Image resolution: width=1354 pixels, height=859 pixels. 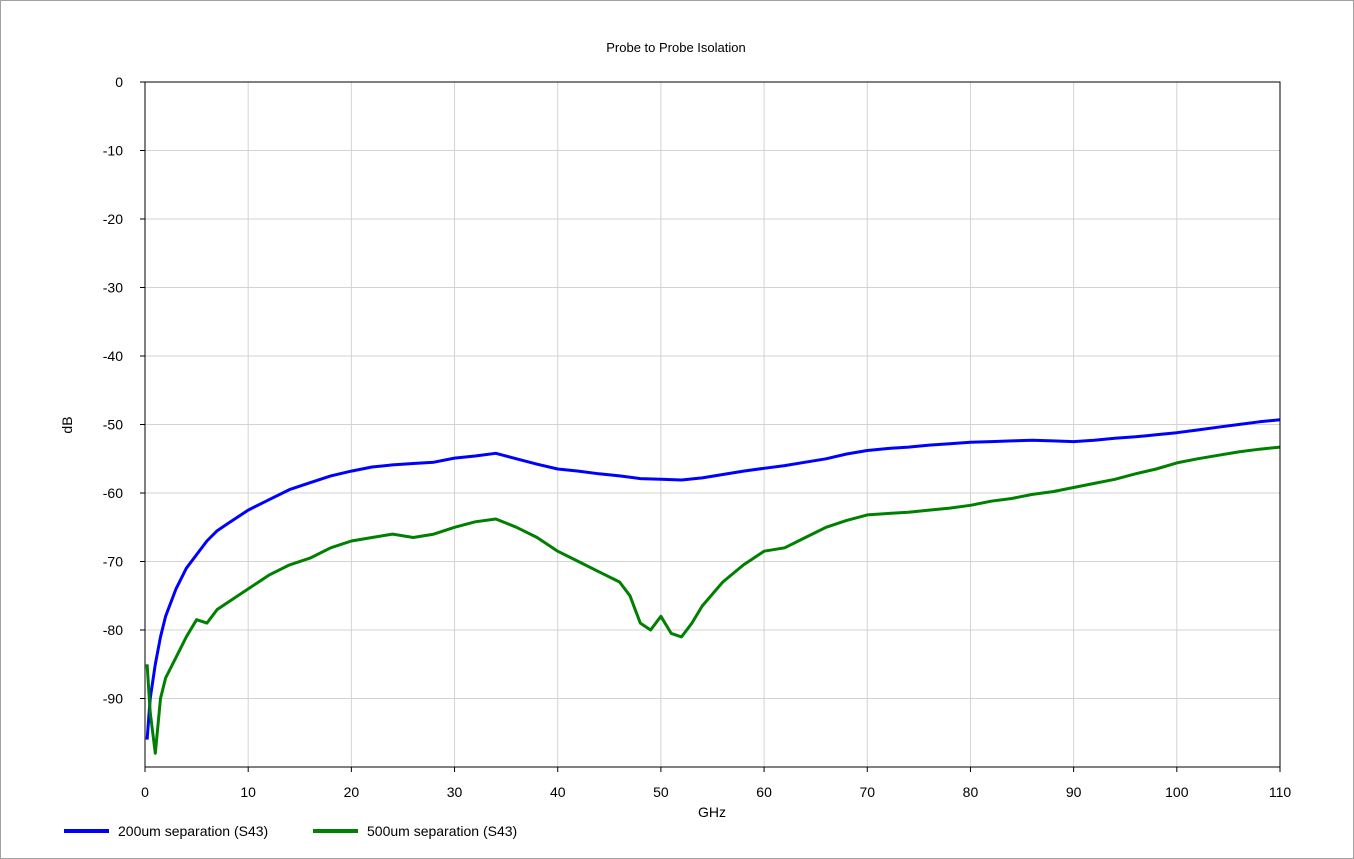 What do you see at coordinates (119, 82) in the screenshot?
I see `y-tick-label: 0` at bounding box center [119, 82].